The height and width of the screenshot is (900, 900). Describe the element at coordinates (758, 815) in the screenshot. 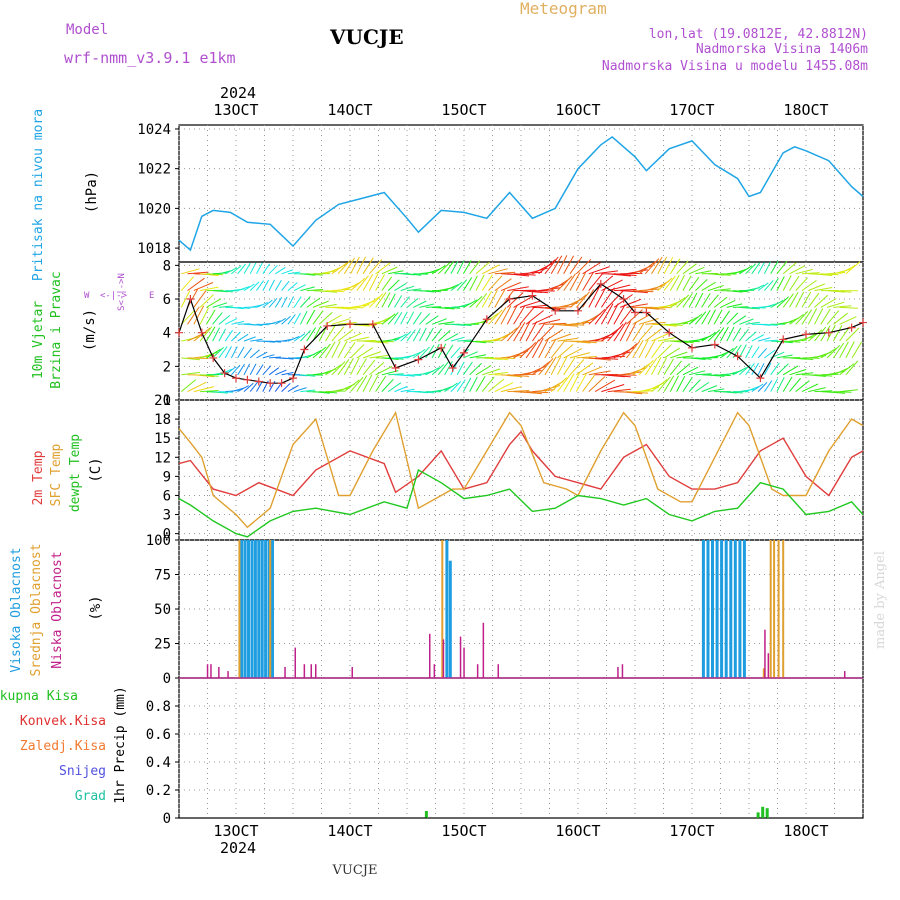

I see `precip-bar` at that location.